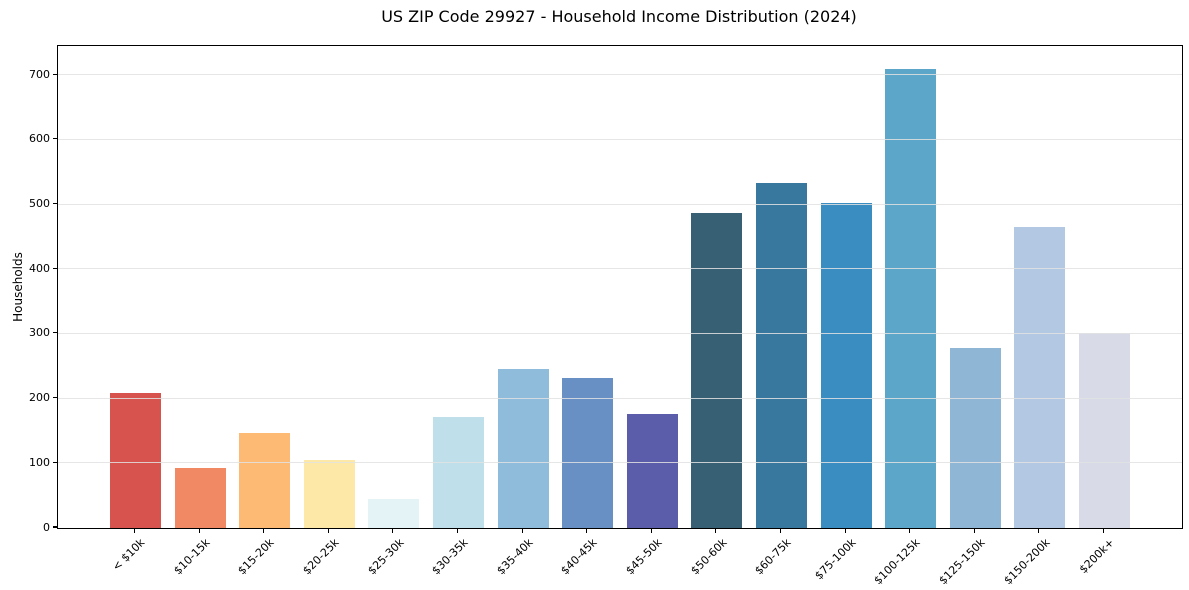 This screenshot has height=590, width=1189. I want to click on y-tick-label: 700, so click(39, 74).